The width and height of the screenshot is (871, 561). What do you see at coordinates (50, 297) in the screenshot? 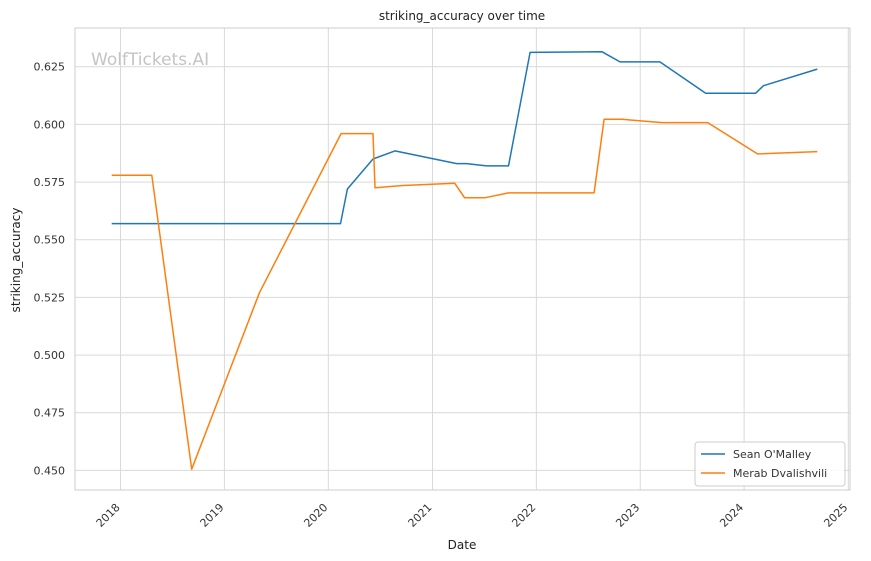
I see `y-tick-label: 0.525` at bounding box center [50, 297].